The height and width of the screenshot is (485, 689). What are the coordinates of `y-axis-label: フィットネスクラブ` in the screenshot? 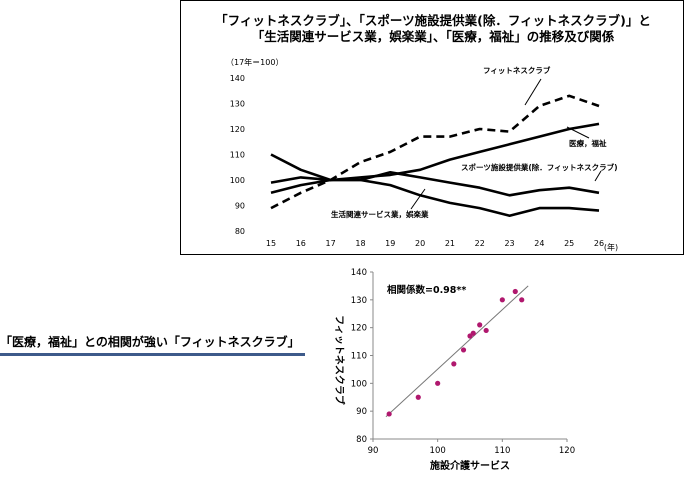 It's located at (339, 360).